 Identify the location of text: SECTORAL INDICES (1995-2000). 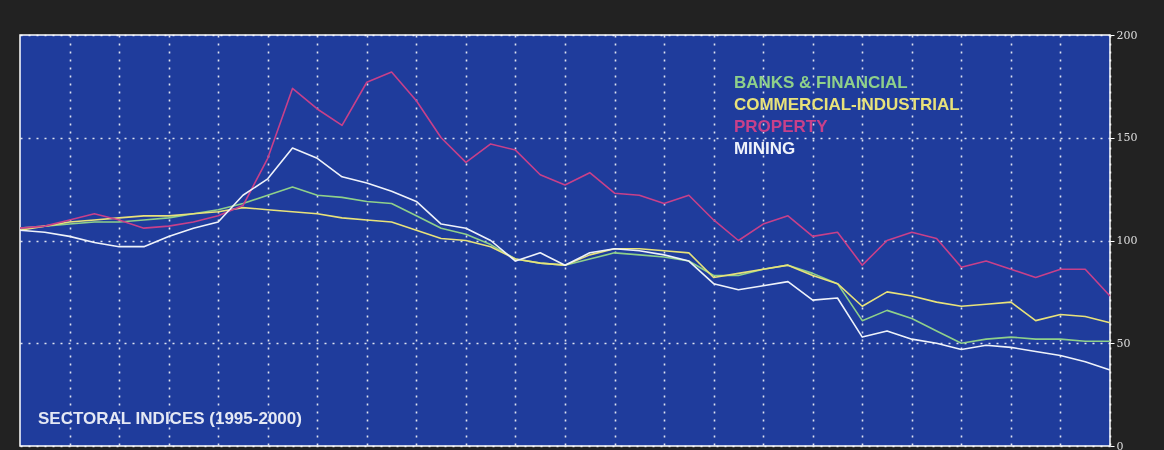
(170, 418).